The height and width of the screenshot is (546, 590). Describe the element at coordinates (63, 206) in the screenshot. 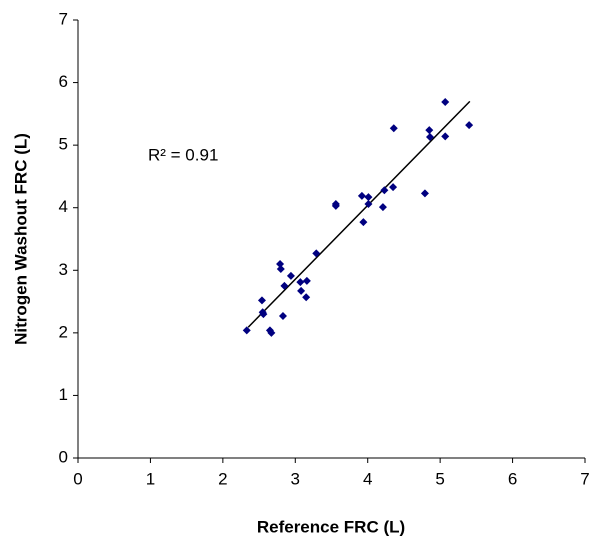

I see `y-tick-label: 4` at that location.